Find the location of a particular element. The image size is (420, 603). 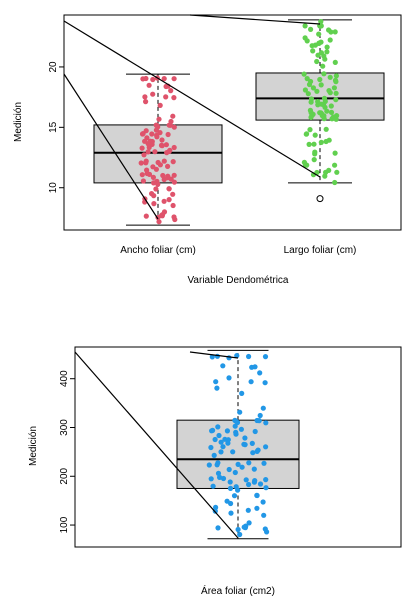

y-axis-title-top: Medición is located at coordinates (18, 122).